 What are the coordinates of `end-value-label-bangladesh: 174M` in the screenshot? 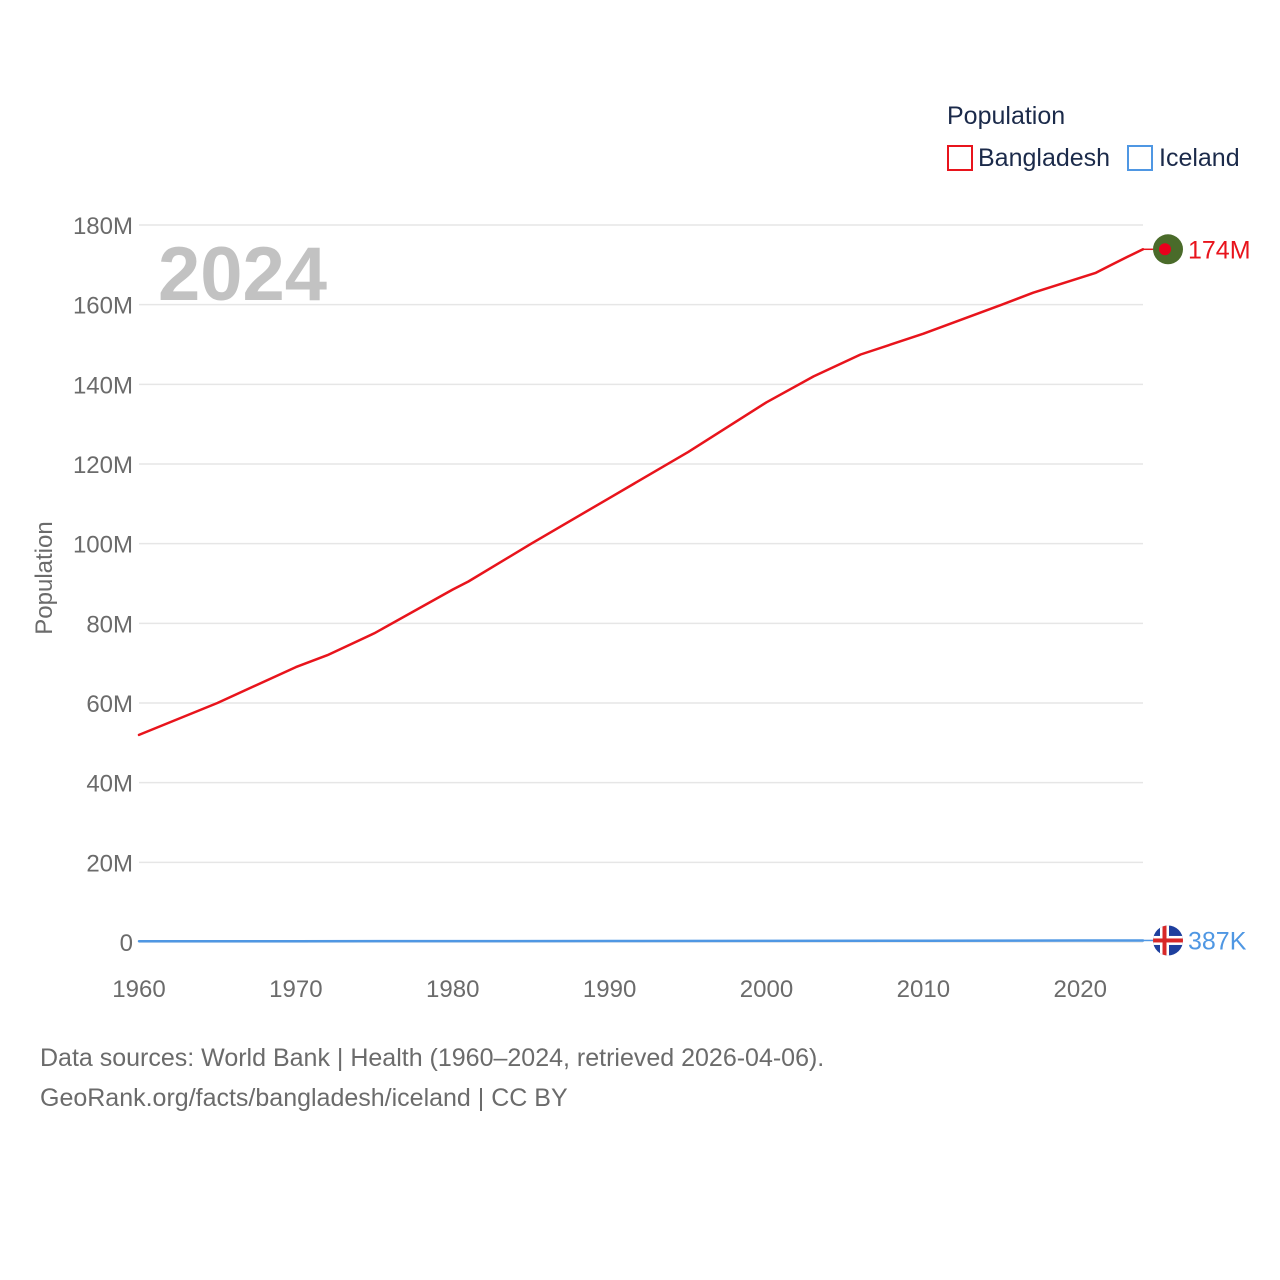 It's located at (1219, 250).